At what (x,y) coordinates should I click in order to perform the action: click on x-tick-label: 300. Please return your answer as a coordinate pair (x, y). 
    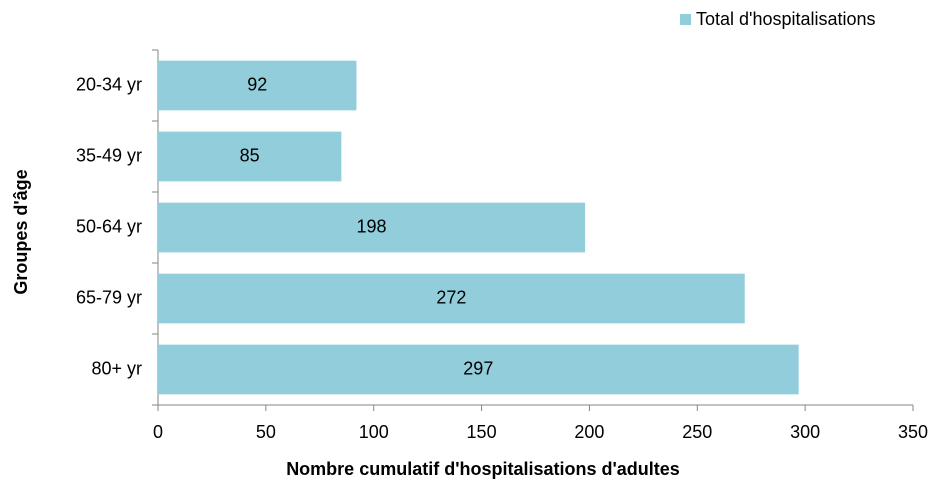
    Looking at the image, I should click on (805, 432).